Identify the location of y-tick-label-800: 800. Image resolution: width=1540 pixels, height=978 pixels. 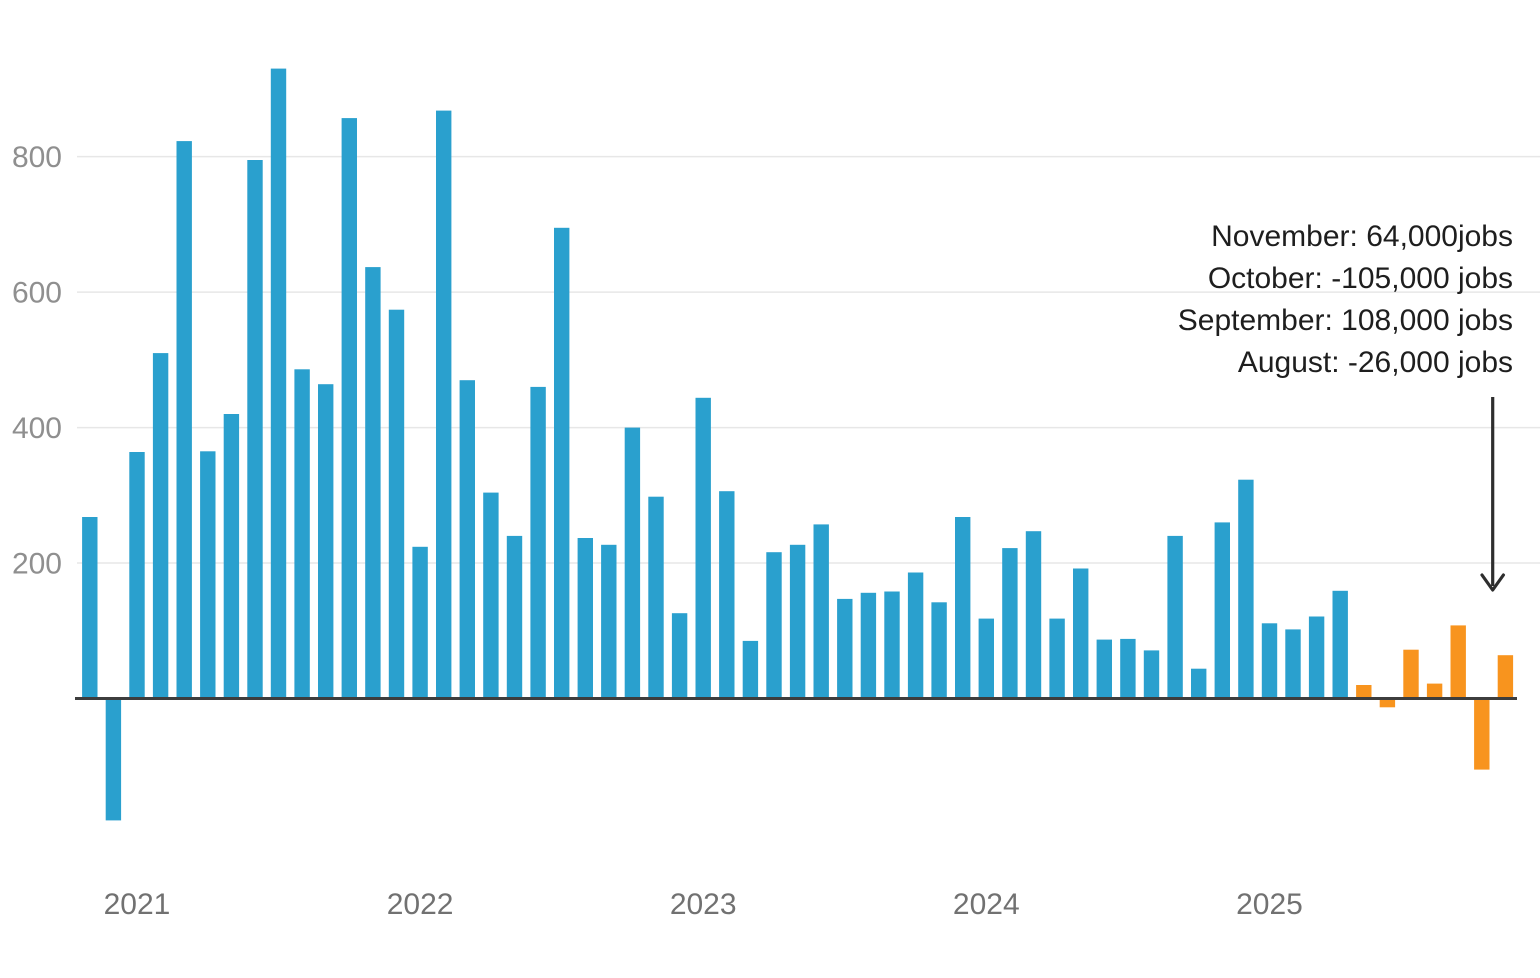
(37, 157).